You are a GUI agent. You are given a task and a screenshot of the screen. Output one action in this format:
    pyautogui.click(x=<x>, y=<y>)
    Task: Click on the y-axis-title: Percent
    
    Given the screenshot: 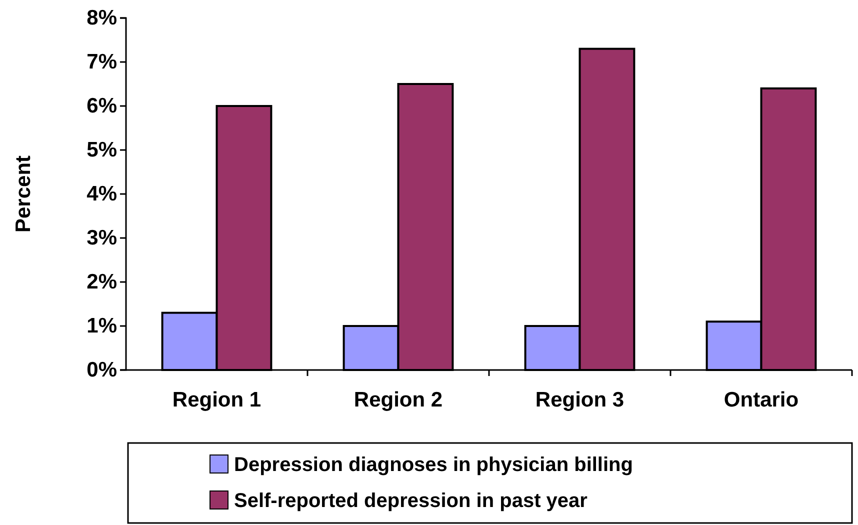 What is the action you would take?
    pyautogui.click(x=23, y=194)
    